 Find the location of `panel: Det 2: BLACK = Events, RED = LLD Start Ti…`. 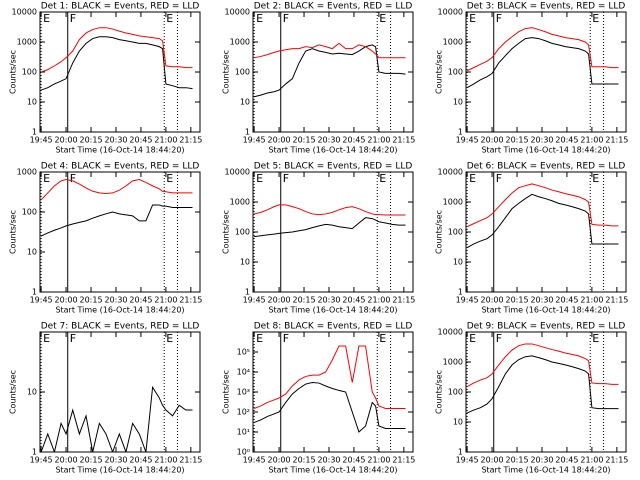

panel: Det 2: BLACK = Events, RED = LLD Start Ti… is located at coordinates (319, 78).